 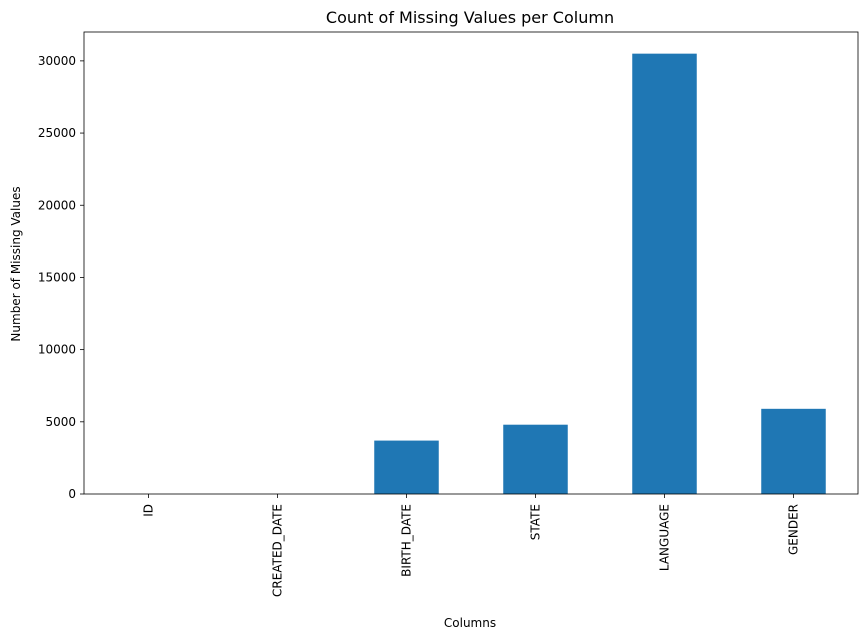 I want to click on bar-gender, so click(x=793, y=451).